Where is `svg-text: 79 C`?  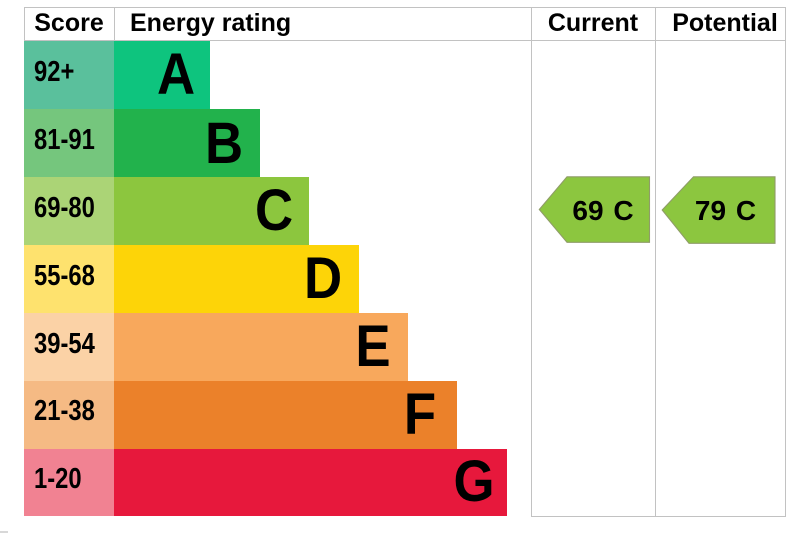 svg-text: 79 C is located at coordinates (725, 210).